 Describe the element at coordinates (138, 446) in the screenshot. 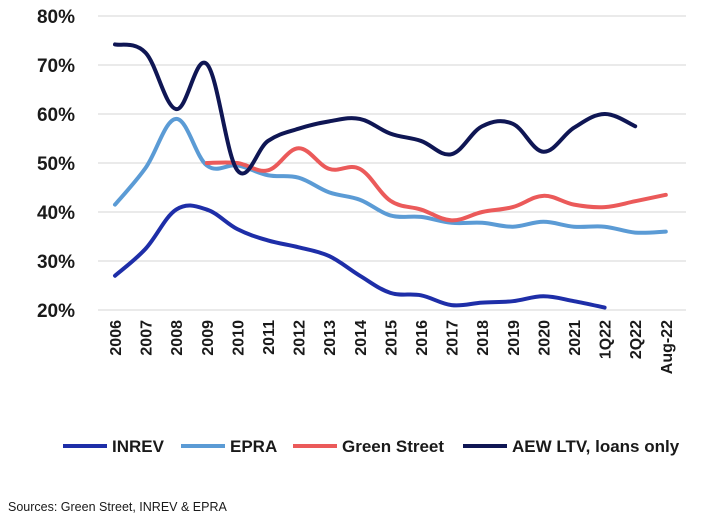

I see `legend-label-inrev: INREV` at that location.